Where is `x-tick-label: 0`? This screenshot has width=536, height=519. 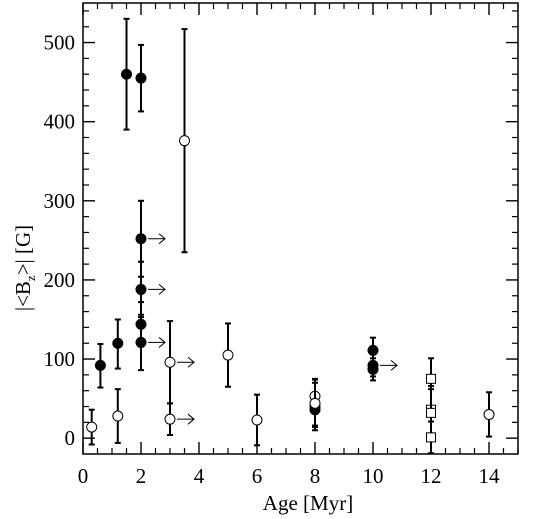
x-tick-label: 0 is located at coordinates (83, 476).